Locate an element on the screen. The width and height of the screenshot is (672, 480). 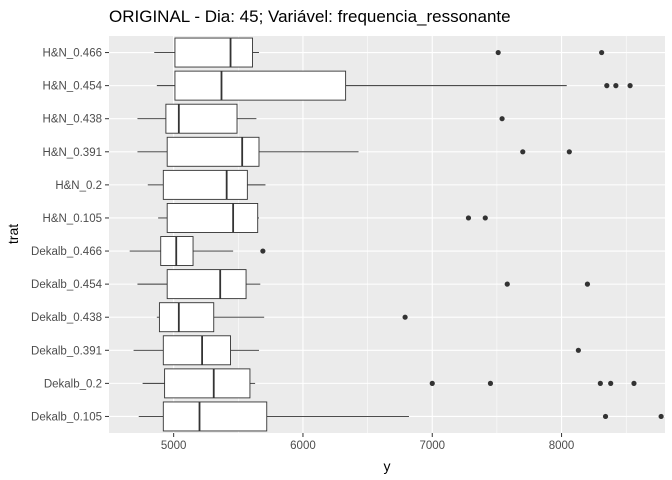
x-tick-label: 7000 is located at coordinates (432, 446).